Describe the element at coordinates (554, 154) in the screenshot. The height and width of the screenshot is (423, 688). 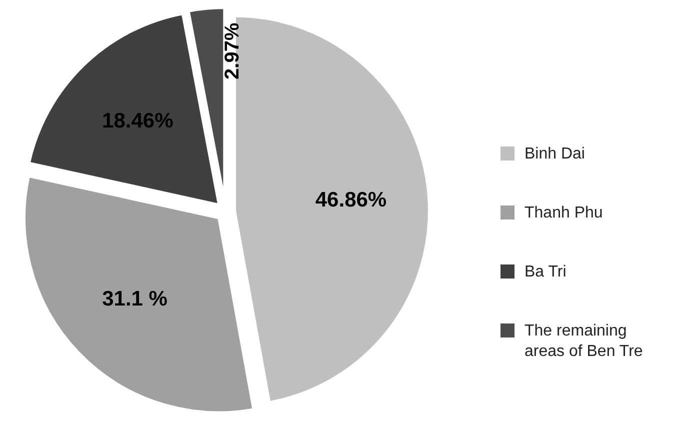
I see `legend-label: Binh Dai` at that location.